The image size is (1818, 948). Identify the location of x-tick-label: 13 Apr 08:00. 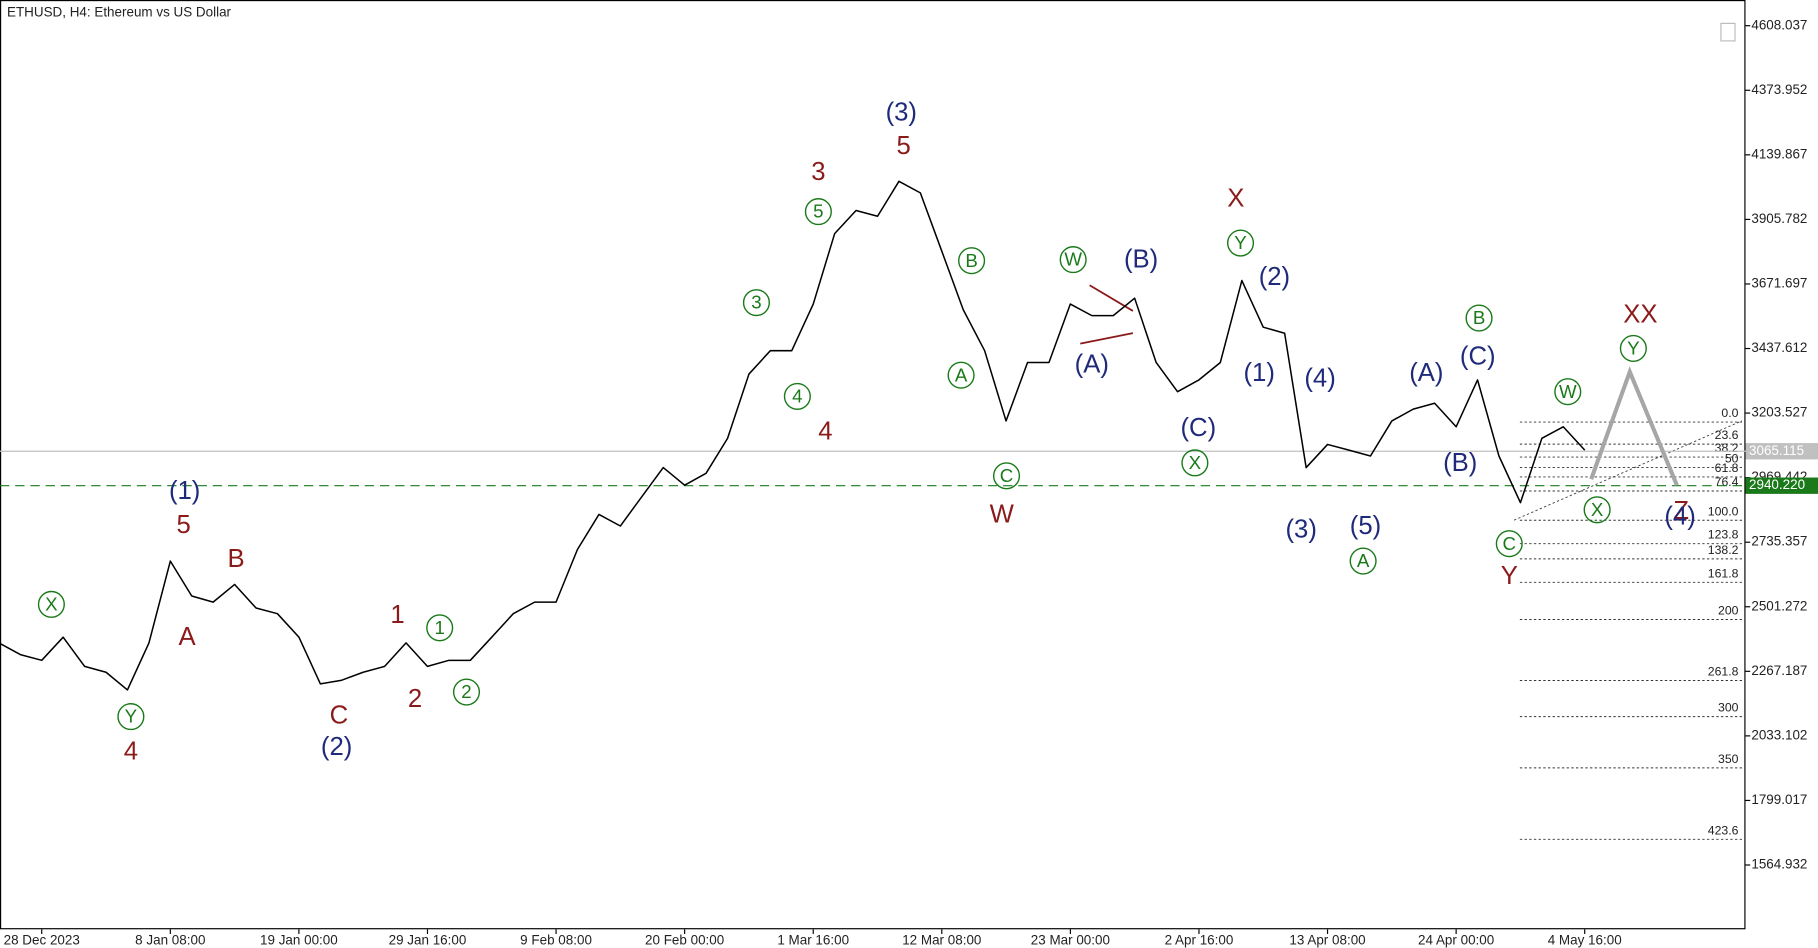
(1327, 940).